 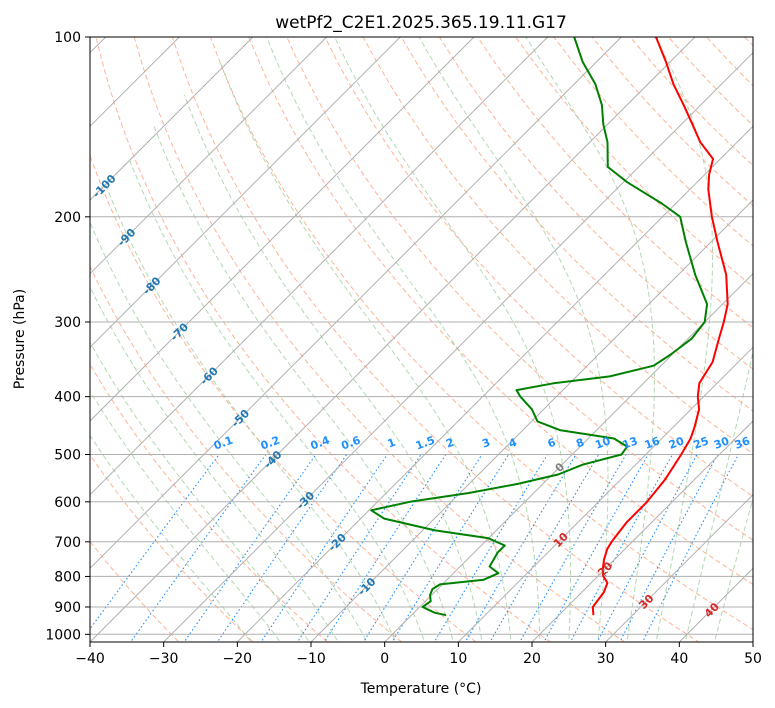 I want to click on mixing-ratio-label: 1, so click(x=392, y=443).